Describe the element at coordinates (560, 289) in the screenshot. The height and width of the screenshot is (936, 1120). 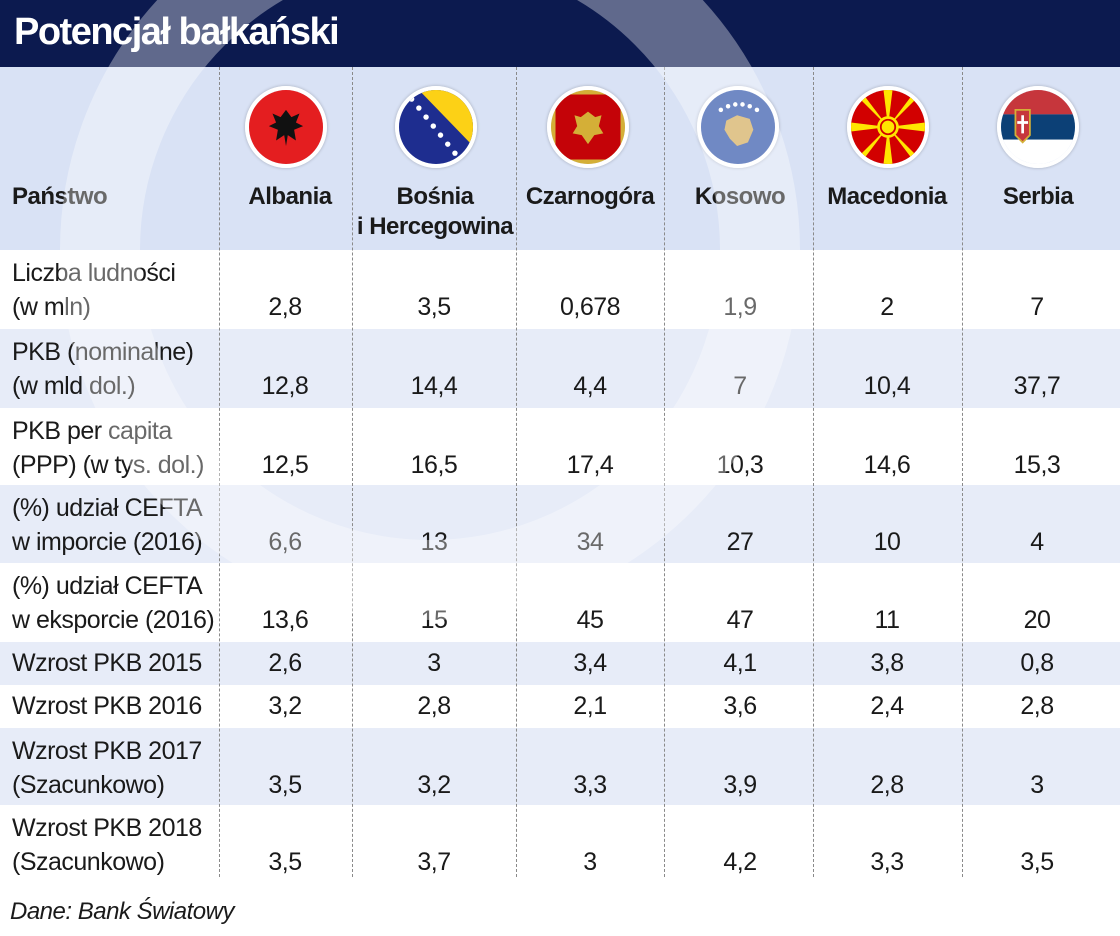
I see `table-row: Liczba ludności (w mln) 2,8 3,5 0,678 1,9 2 7` at that location.